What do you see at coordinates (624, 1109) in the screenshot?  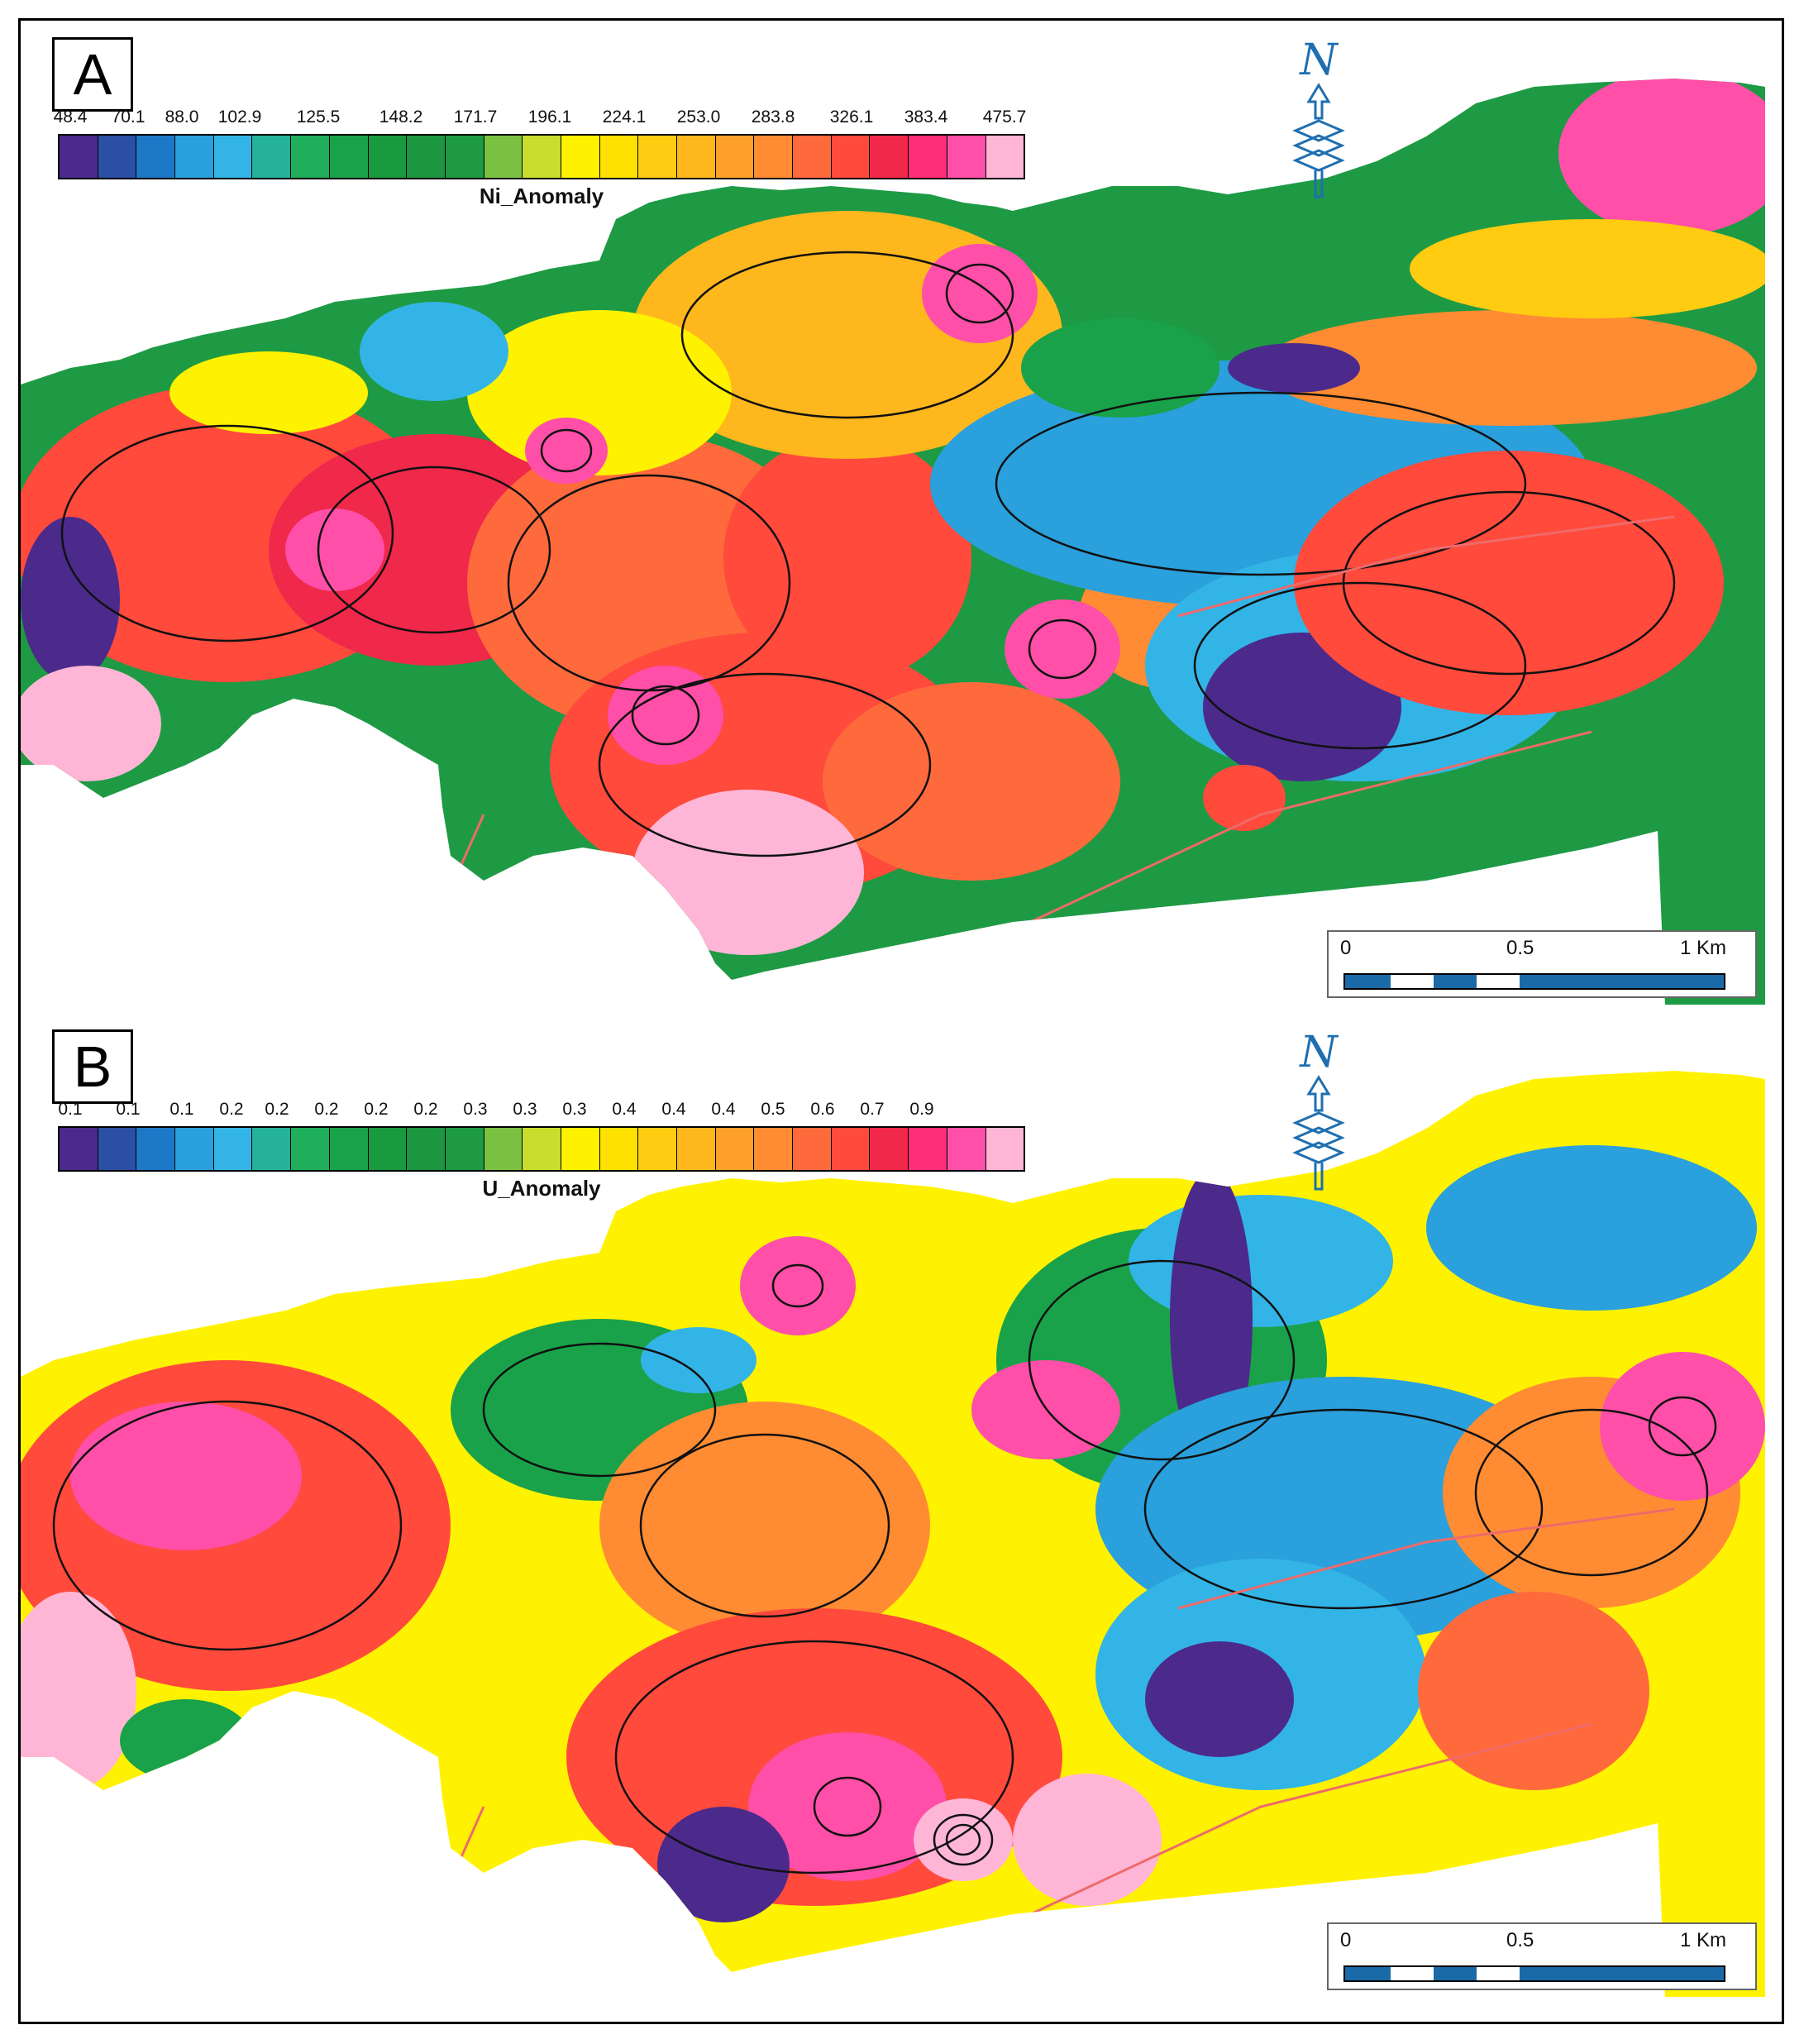 I see `legend-tick: 0.4` at bounding box center [624, 1109].